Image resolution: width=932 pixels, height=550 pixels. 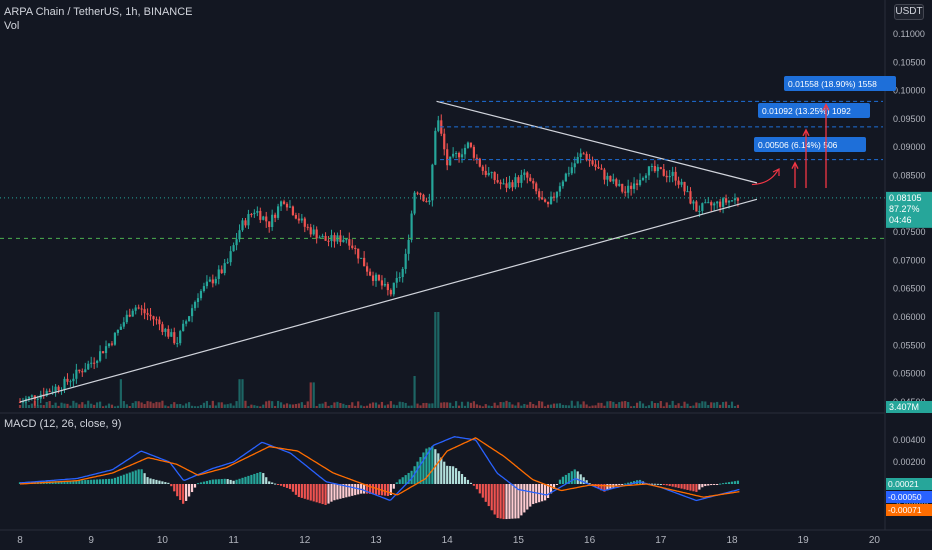 What do you see at coordinates (798, 145) in the screenshot?
I see `target-label: 0.00506 (6.14%) 506` at bounding box center [798, 145].